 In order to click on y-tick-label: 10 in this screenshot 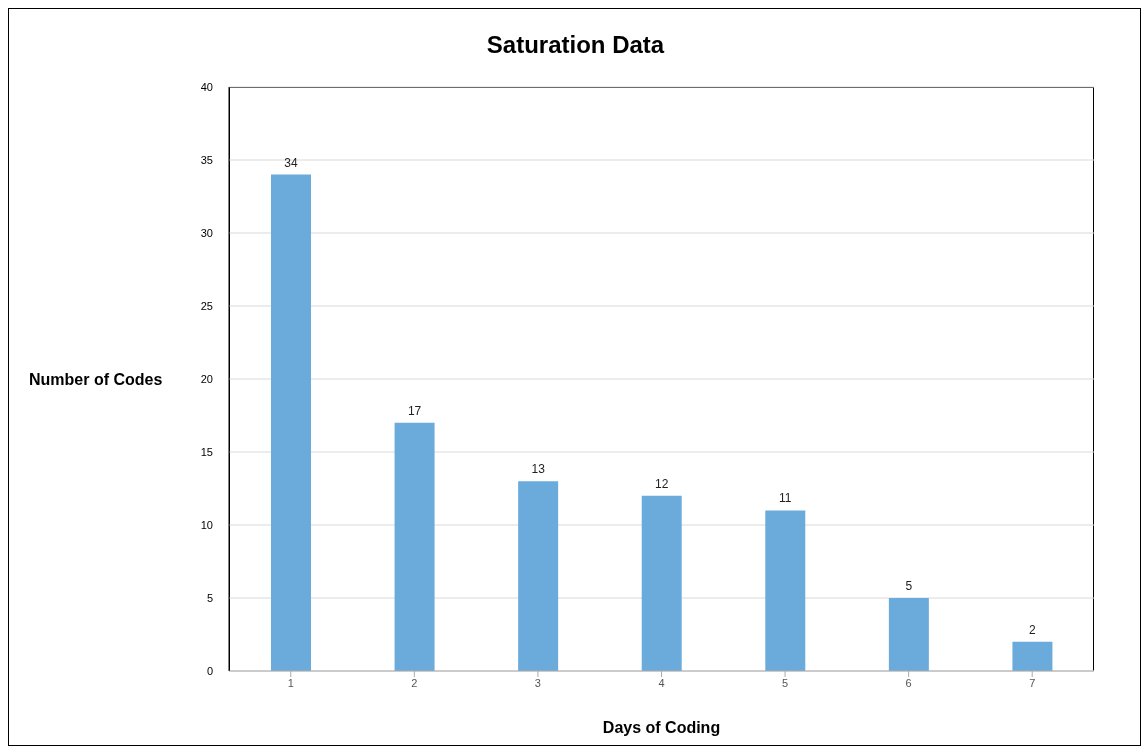, I will do `click(206, 524)`.